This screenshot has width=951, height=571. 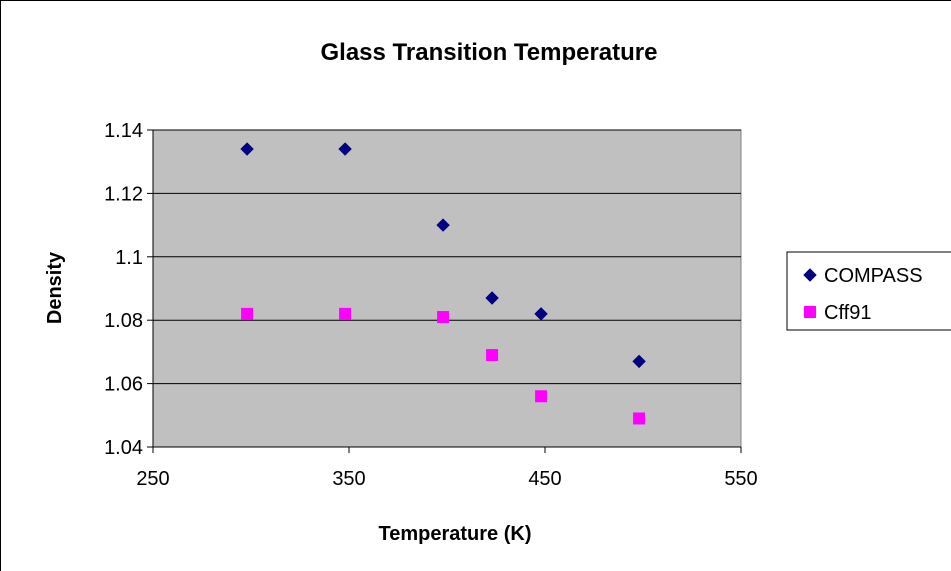 I want to click on y-tick-label: 1.1, so click(x=129, y=258).